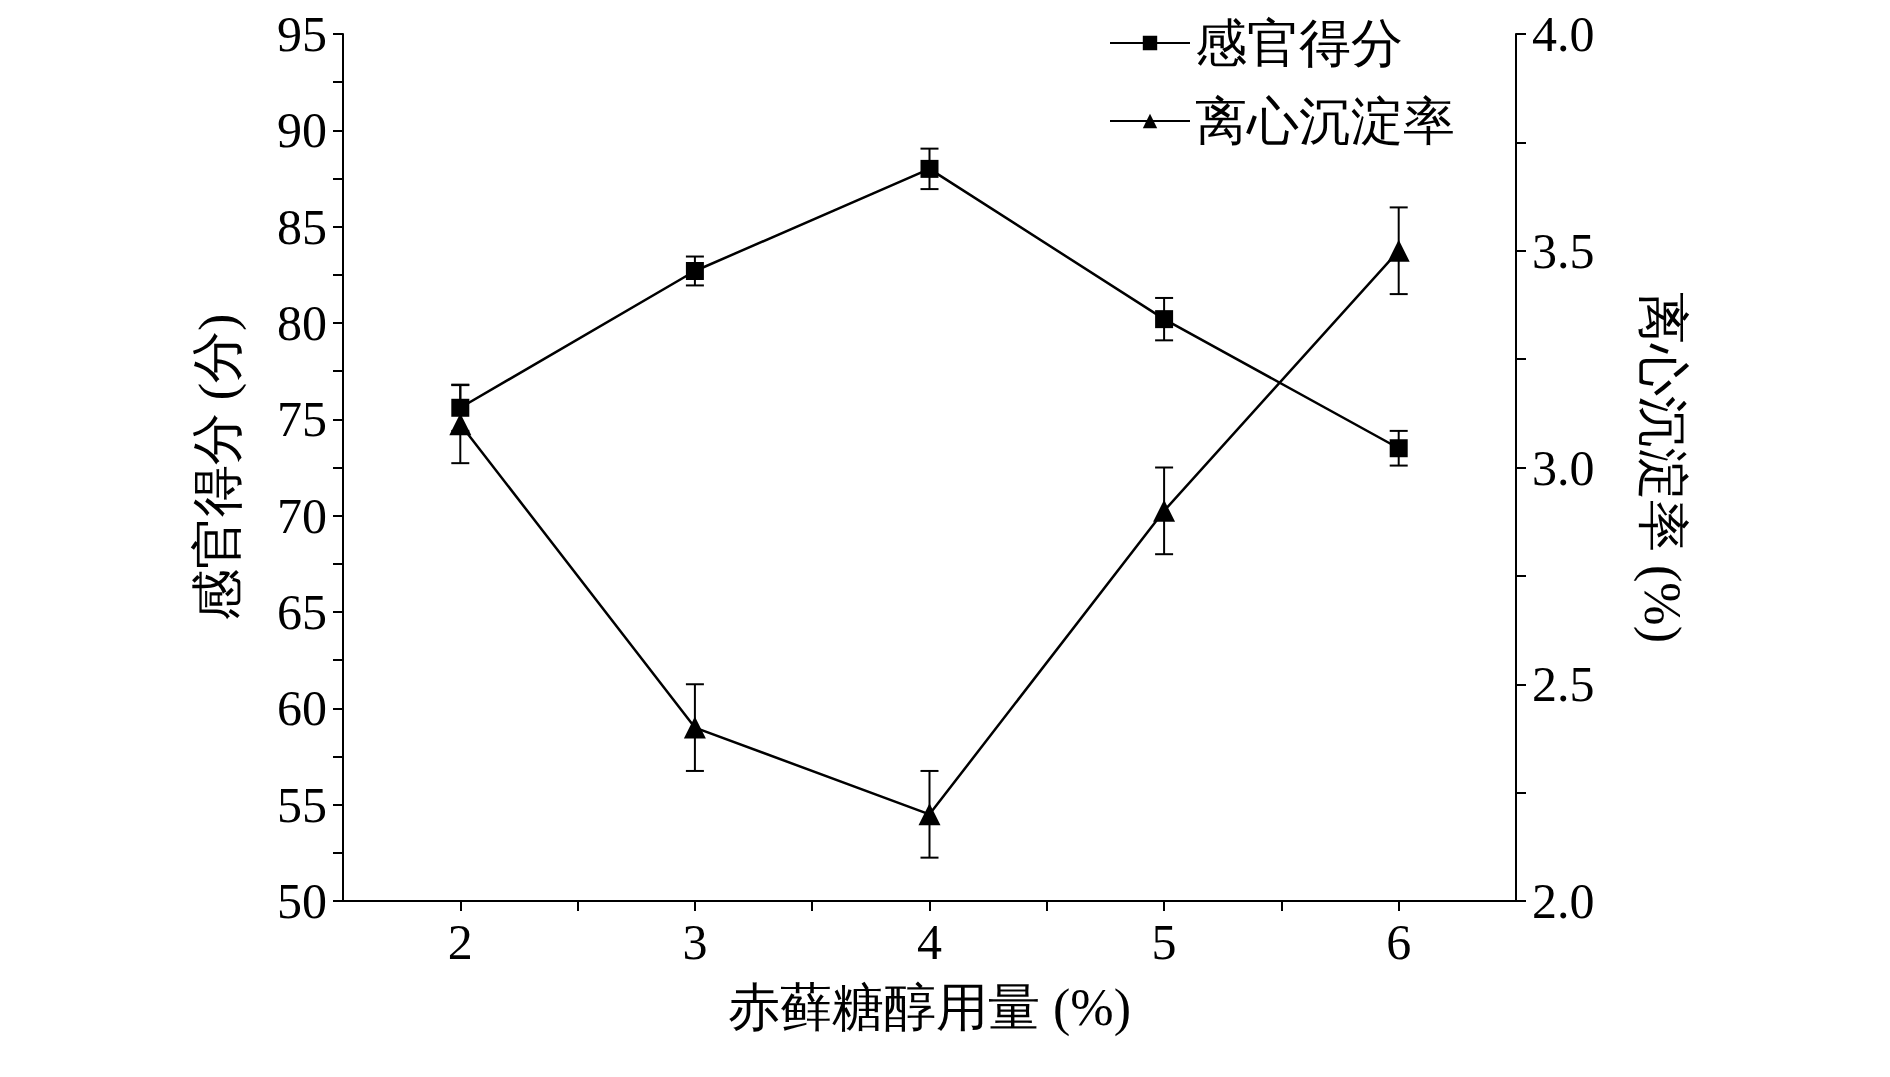 This screenshot has width=1890, height=1077. What do you see at coordinates (1299, 43) in the screenshot?
I see `legend-label: 感官得分` at bounding box center [1299, 43].